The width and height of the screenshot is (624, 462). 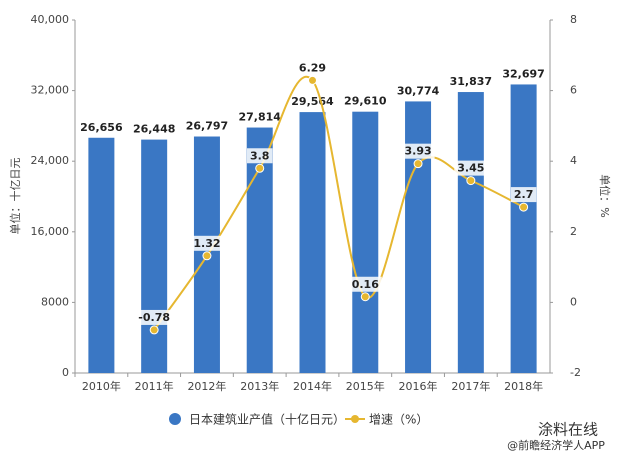 I want to click on value-label: 26,797, so click(x=207, y=126).